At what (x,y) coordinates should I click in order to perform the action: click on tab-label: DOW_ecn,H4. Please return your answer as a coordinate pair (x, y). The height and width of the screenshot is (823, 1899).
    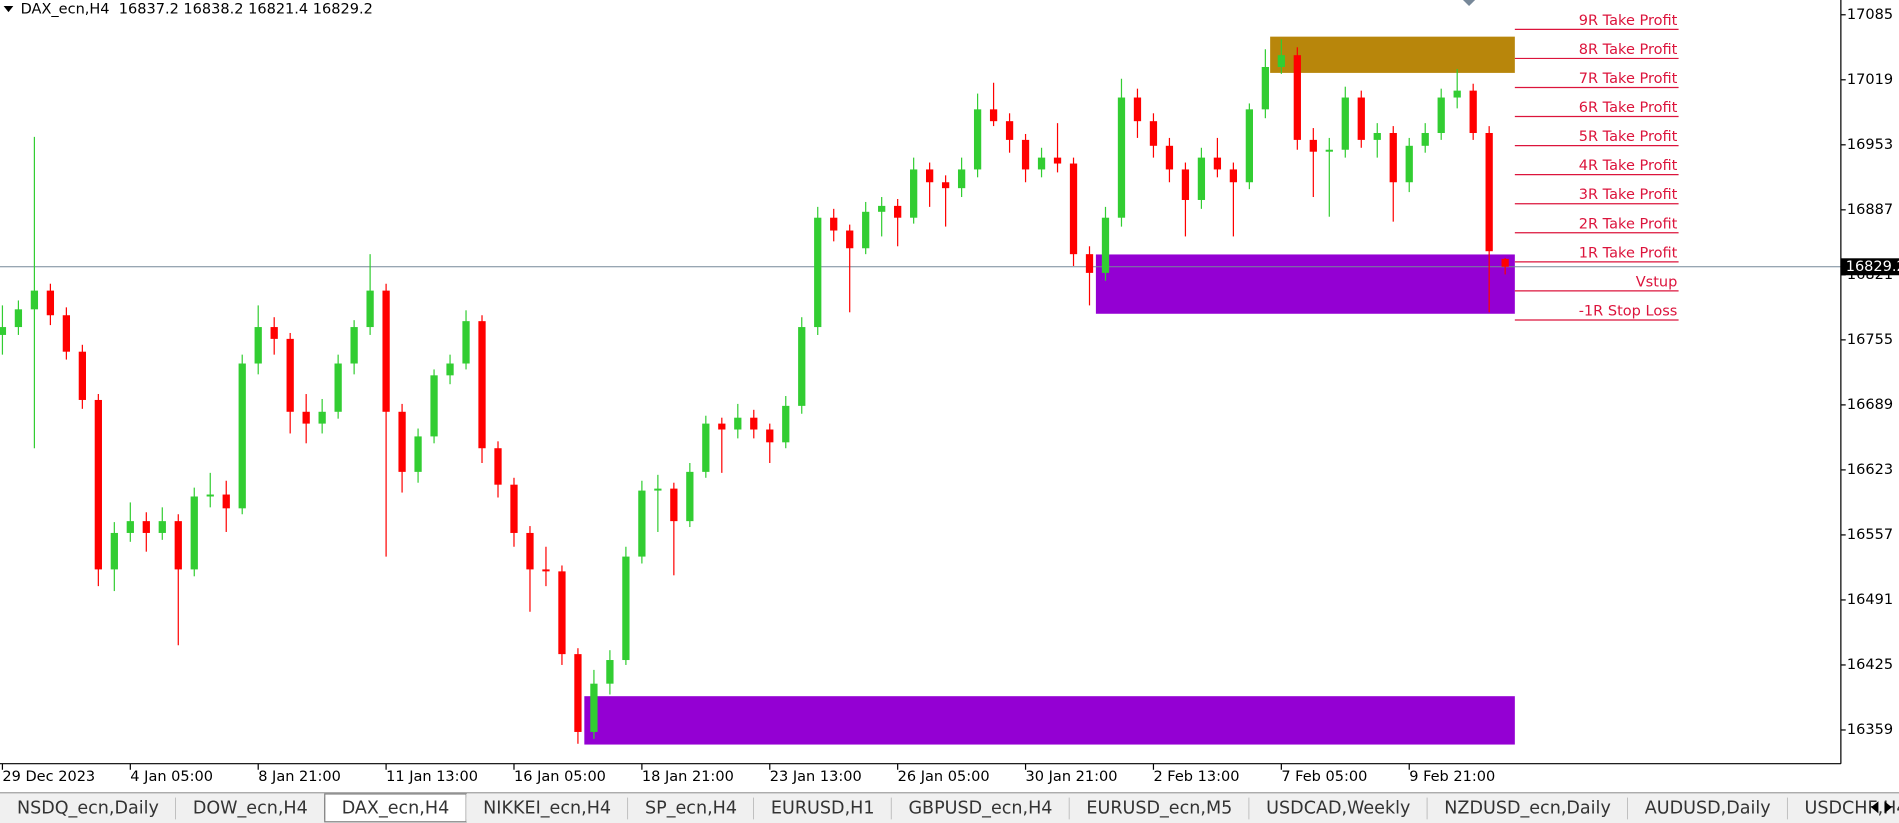
    Looking at the image, I should click on (250, 808).